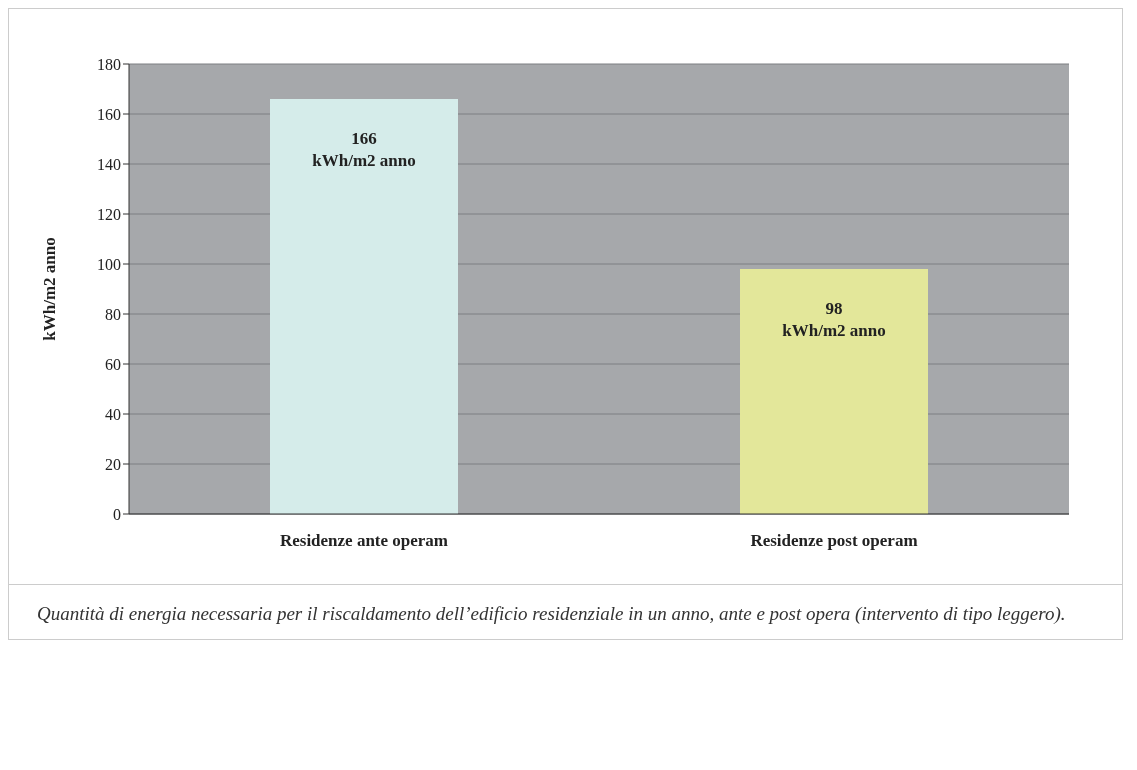  Describe the element at coordinates (109, 264) in the screenshot. I see `y-tick-label: 100` at that location.